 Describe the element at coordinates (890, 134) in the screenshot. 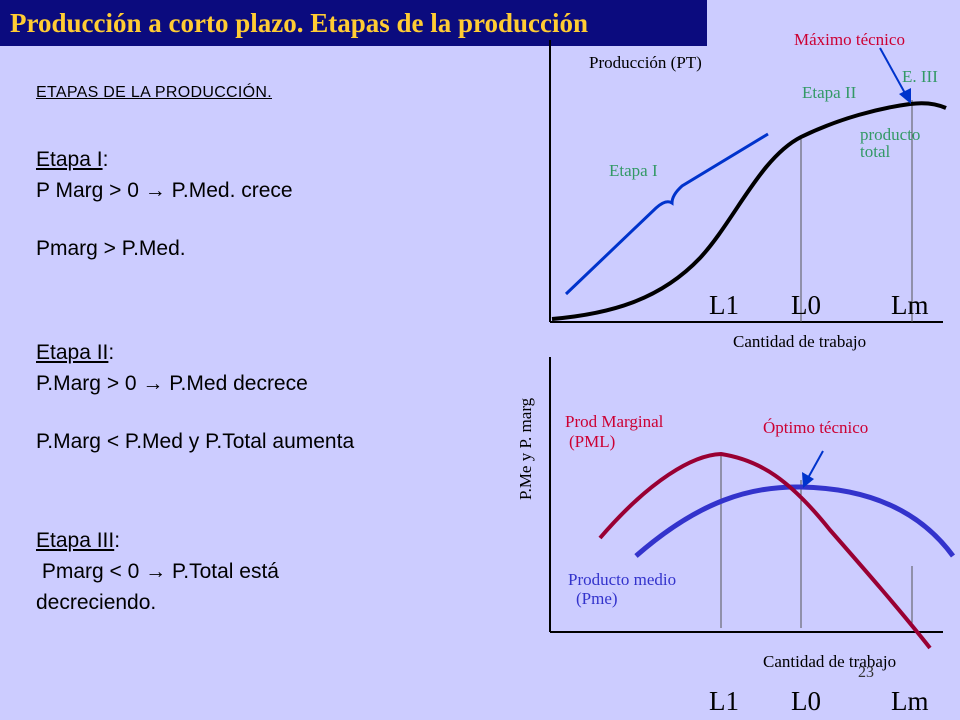

I see `total-product-label-1: producto` at that location.